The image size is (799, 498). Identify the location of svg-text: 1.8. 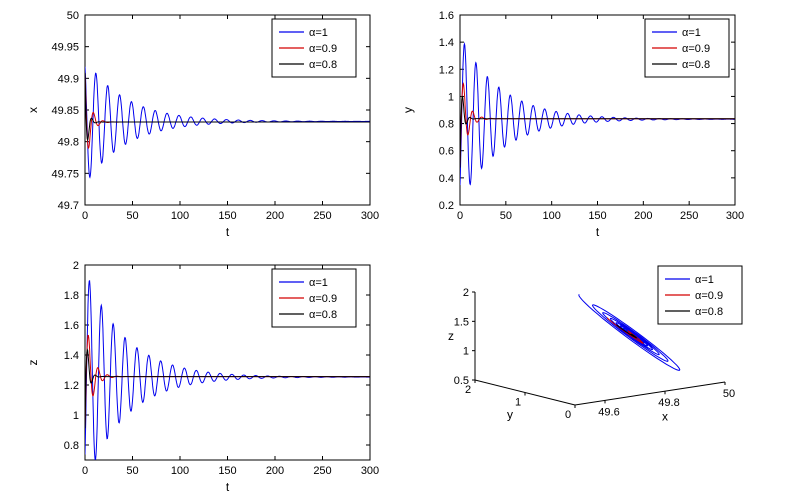
(71, 296).